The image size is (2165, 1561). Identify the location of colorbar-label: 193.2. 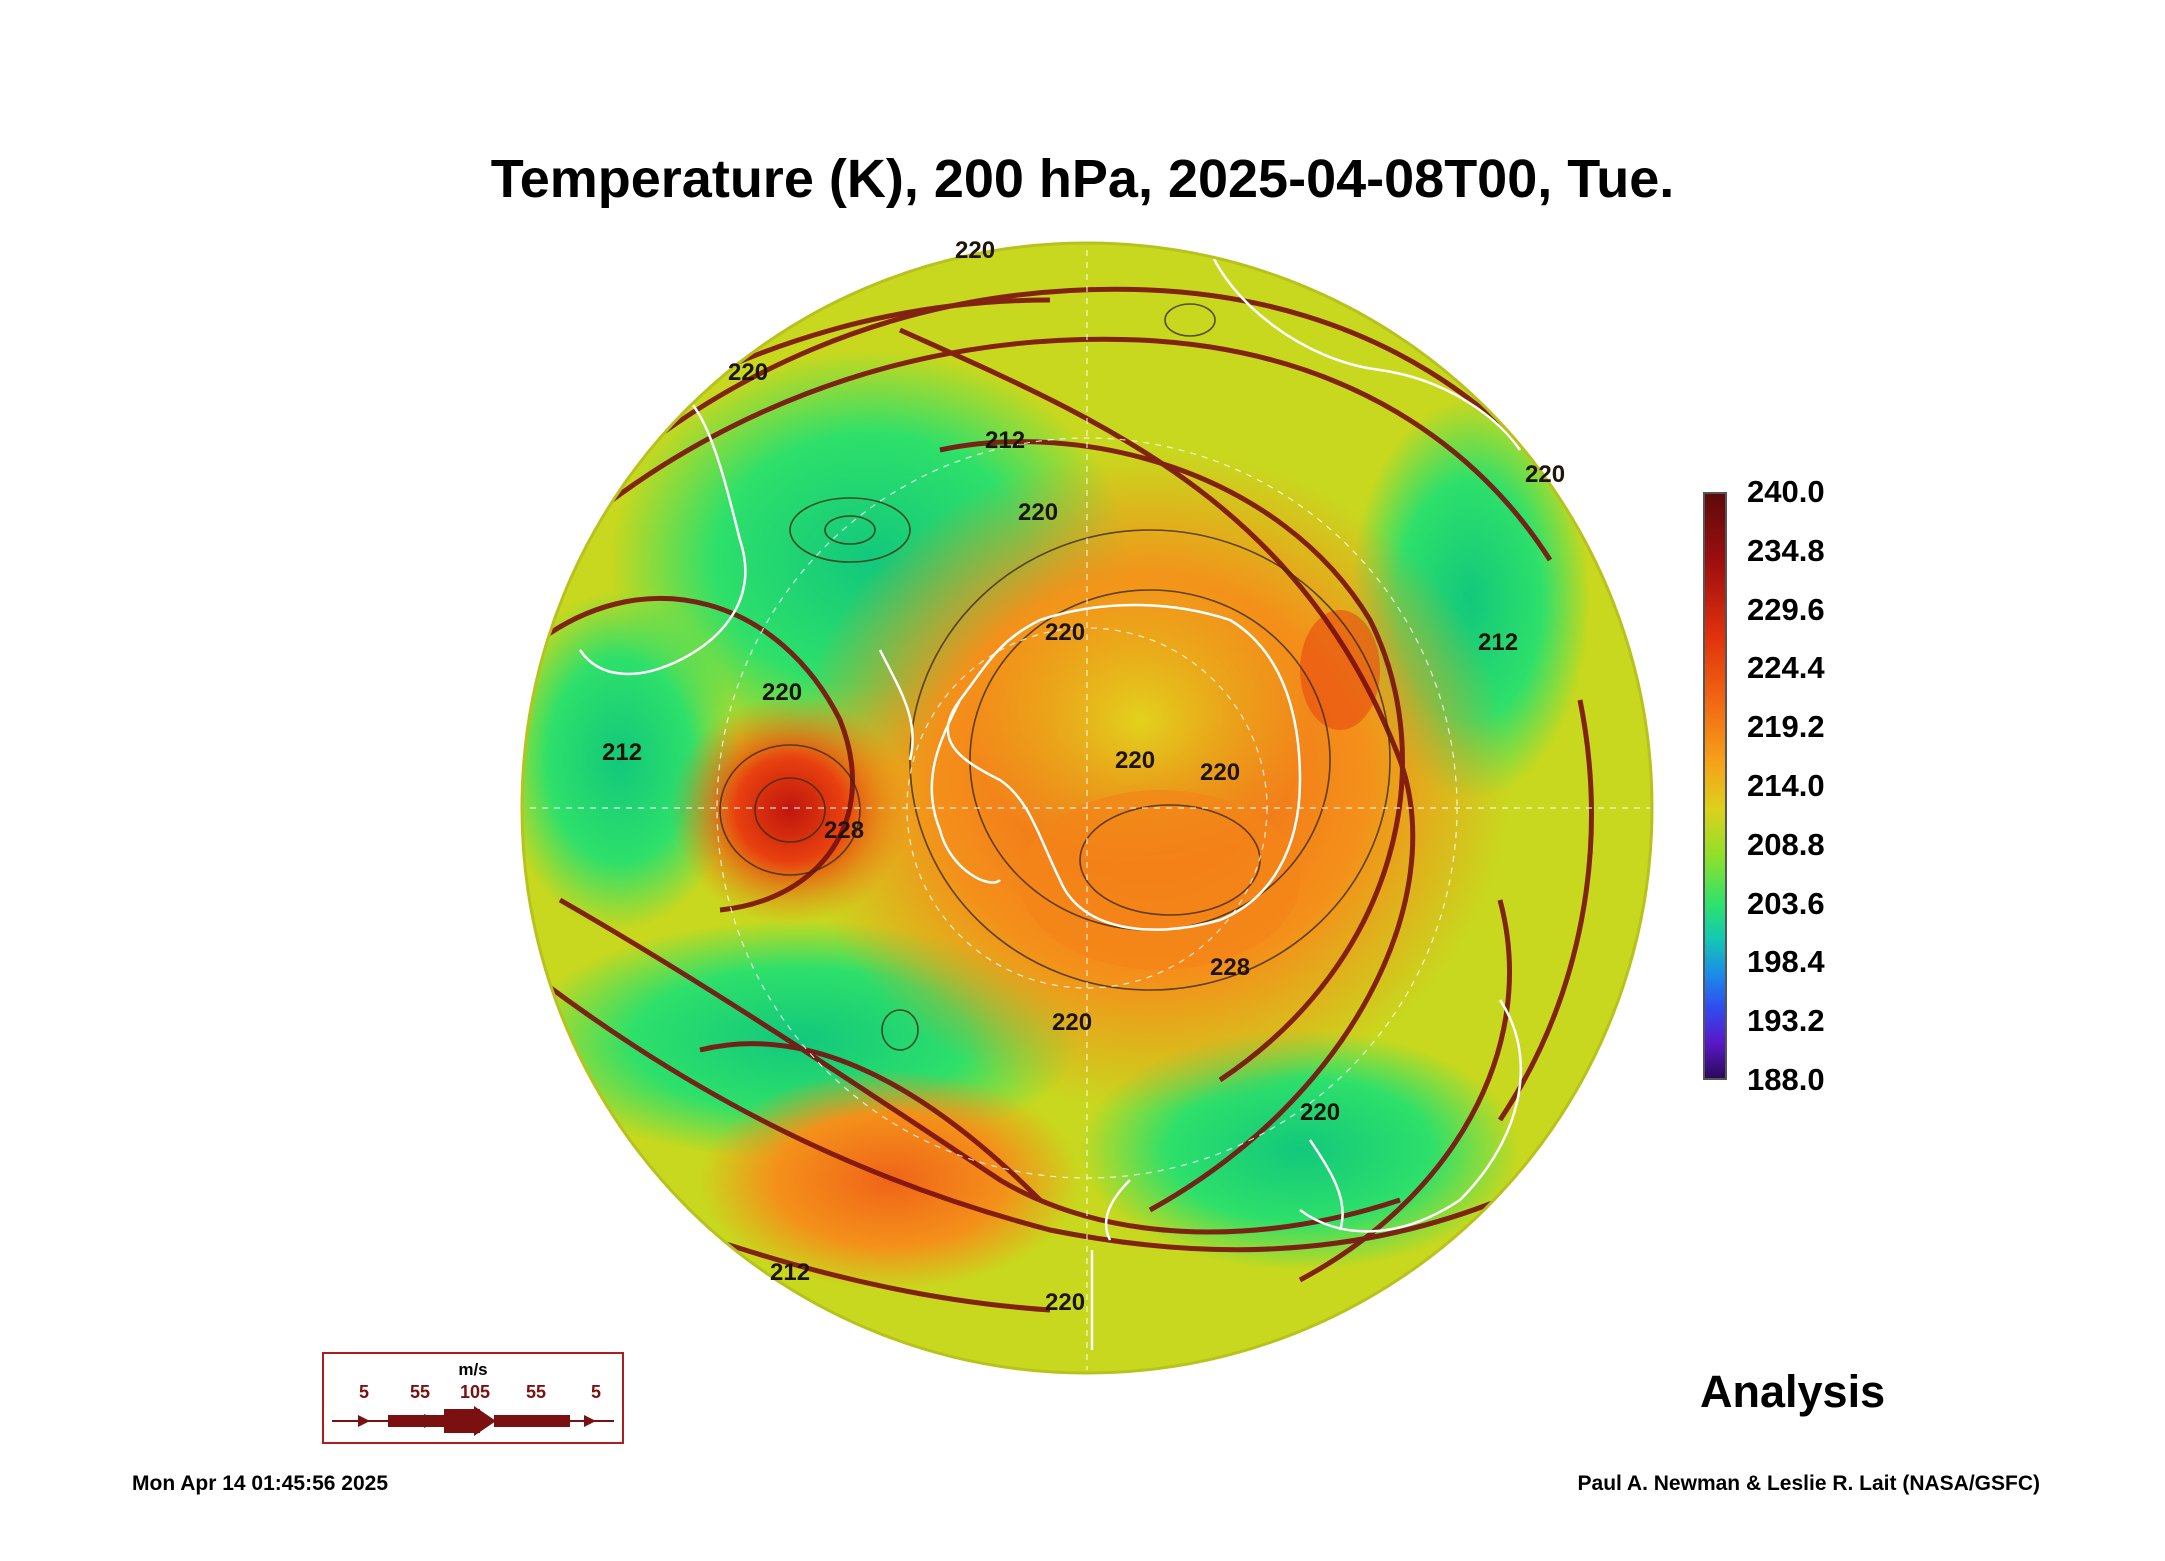
(1786, 1020).